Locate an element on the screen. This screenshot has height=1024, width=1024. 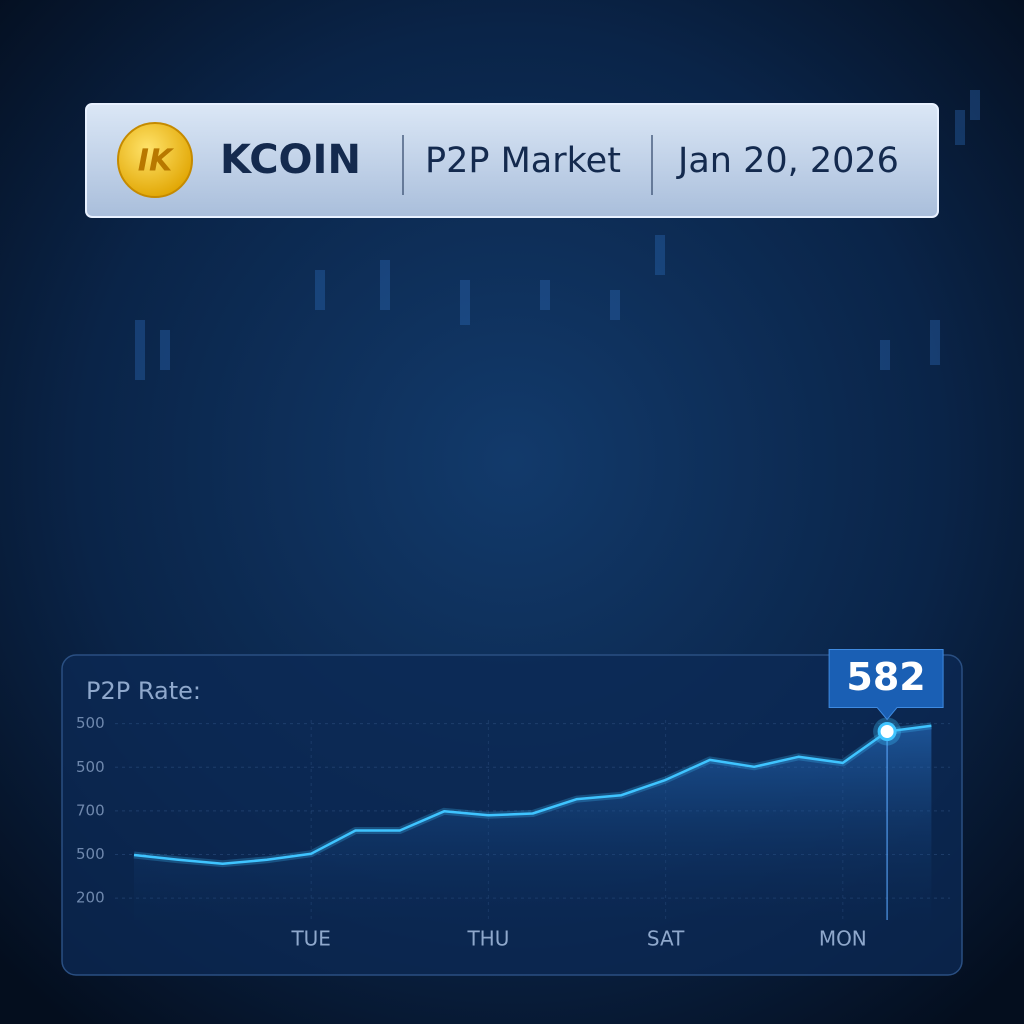
area is located at coordinates (533, 822).